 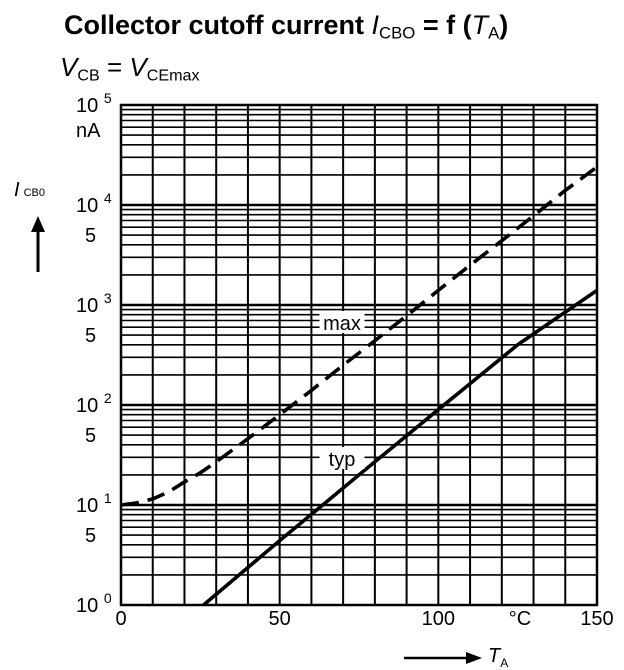 I want to click on y-tick-label: 10 0, so click(x=94, y=603).